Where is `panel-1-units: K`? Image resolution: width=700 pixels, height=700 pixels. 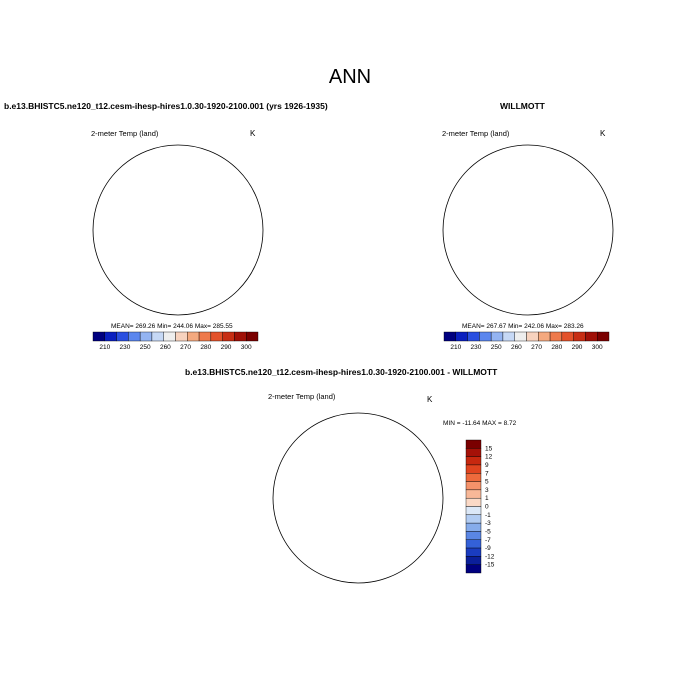 panel-1-units: K is located at coordinates (253, 133).